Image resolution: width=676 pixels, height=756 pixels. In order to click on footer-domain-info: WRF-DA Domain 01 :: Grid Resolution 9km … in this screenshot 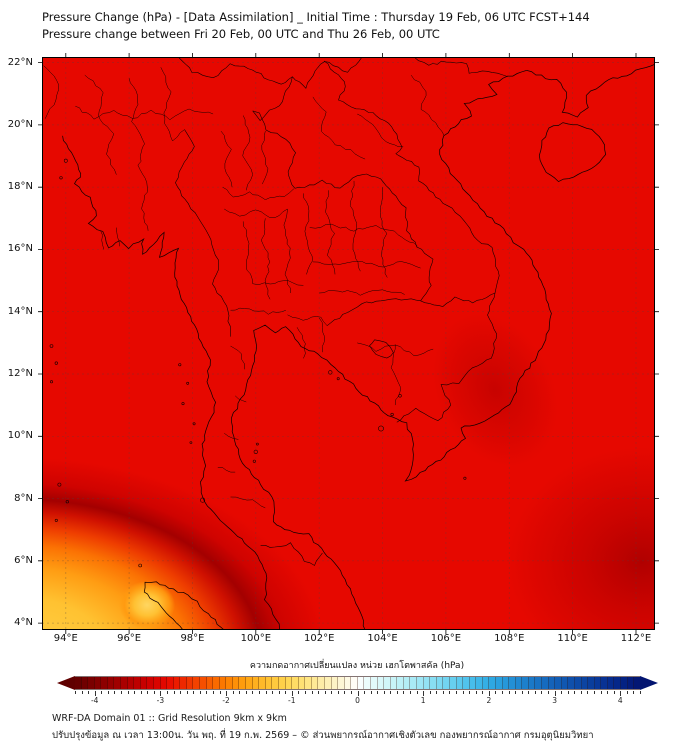, I will do `click(169, 718)`.